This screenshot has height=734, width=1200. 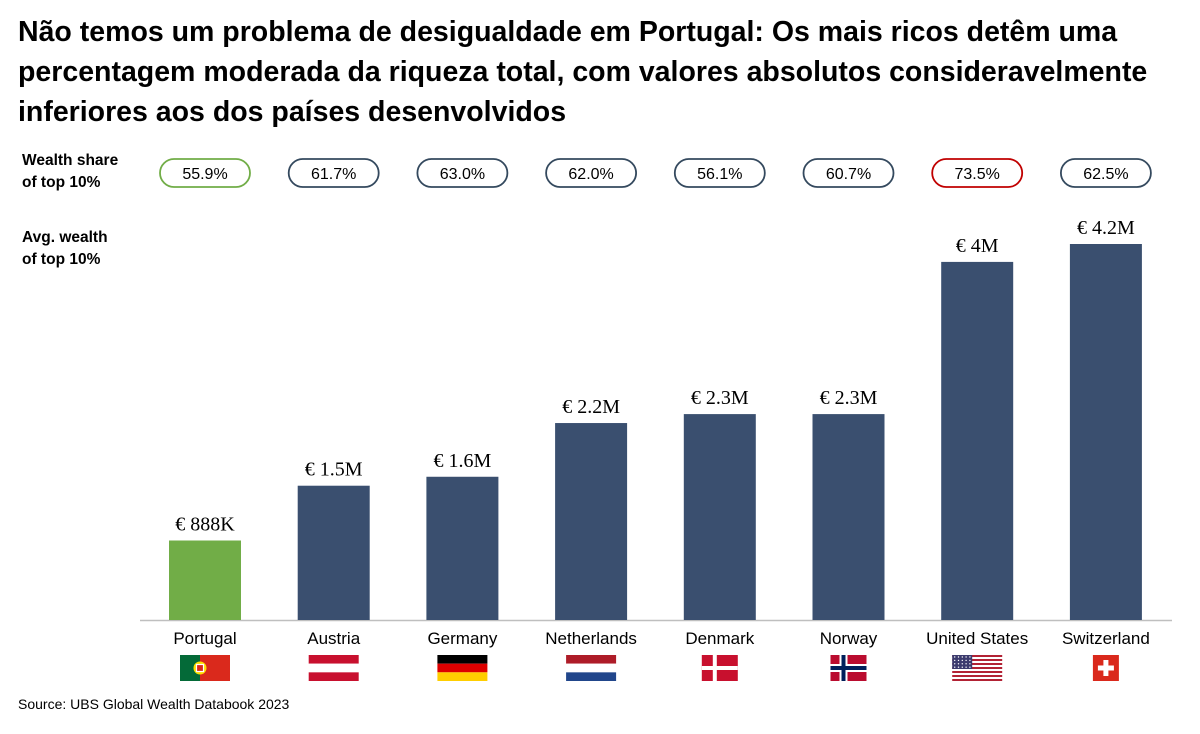 I want to click on category-label: Denmark, so click(x=719, y=638).